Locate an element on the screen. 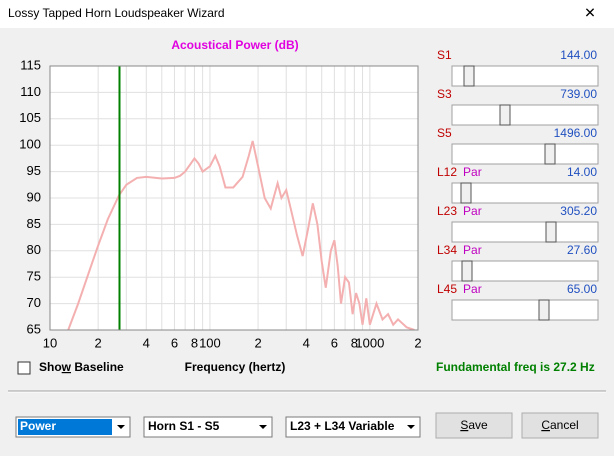 This screenshot has height=456, width=614. slider-label: S3 is located at coordinates (444, 94).